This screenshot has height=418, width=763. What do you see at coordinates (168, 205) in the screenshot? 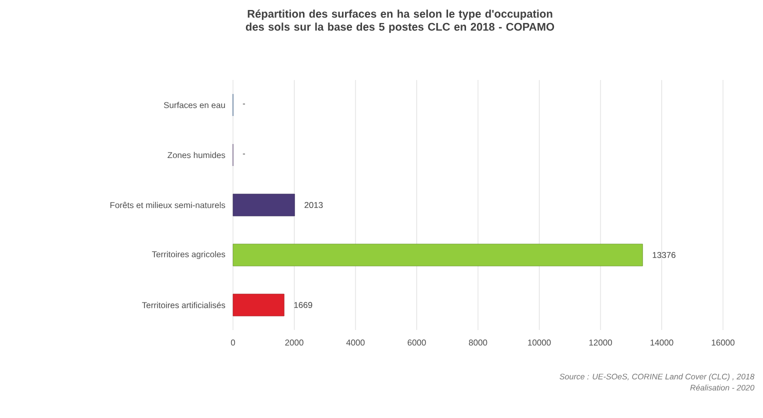
I see `y-tick-label: Forêts et milieux semi-naturels` at bounding box center [168, 205].